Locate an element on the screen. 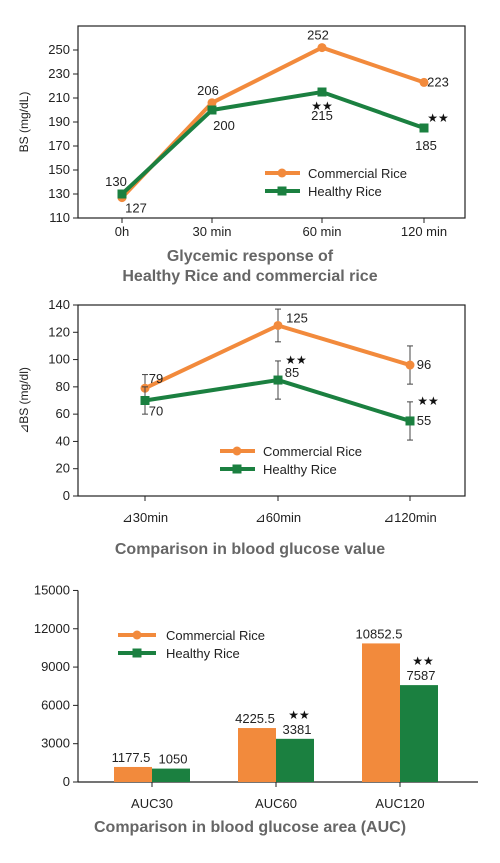 The height and width of the screenshot is (863, 500). chart2-data-label: 125 is located at coordinates (297, 317).